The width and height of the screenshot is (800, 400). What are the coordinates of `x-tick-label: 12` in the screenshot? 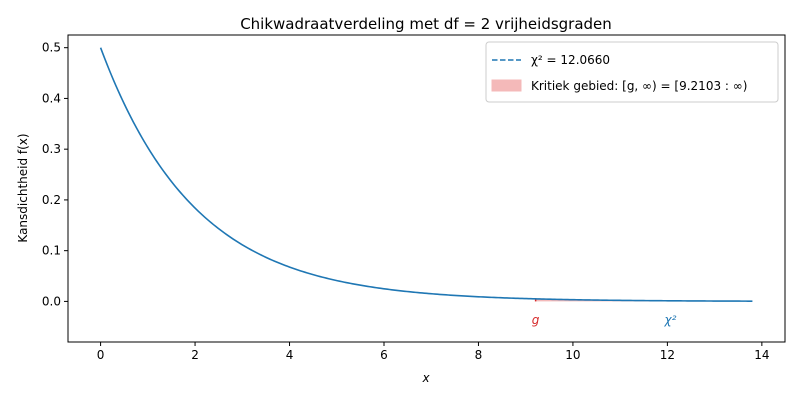 It's located at (667, 355).